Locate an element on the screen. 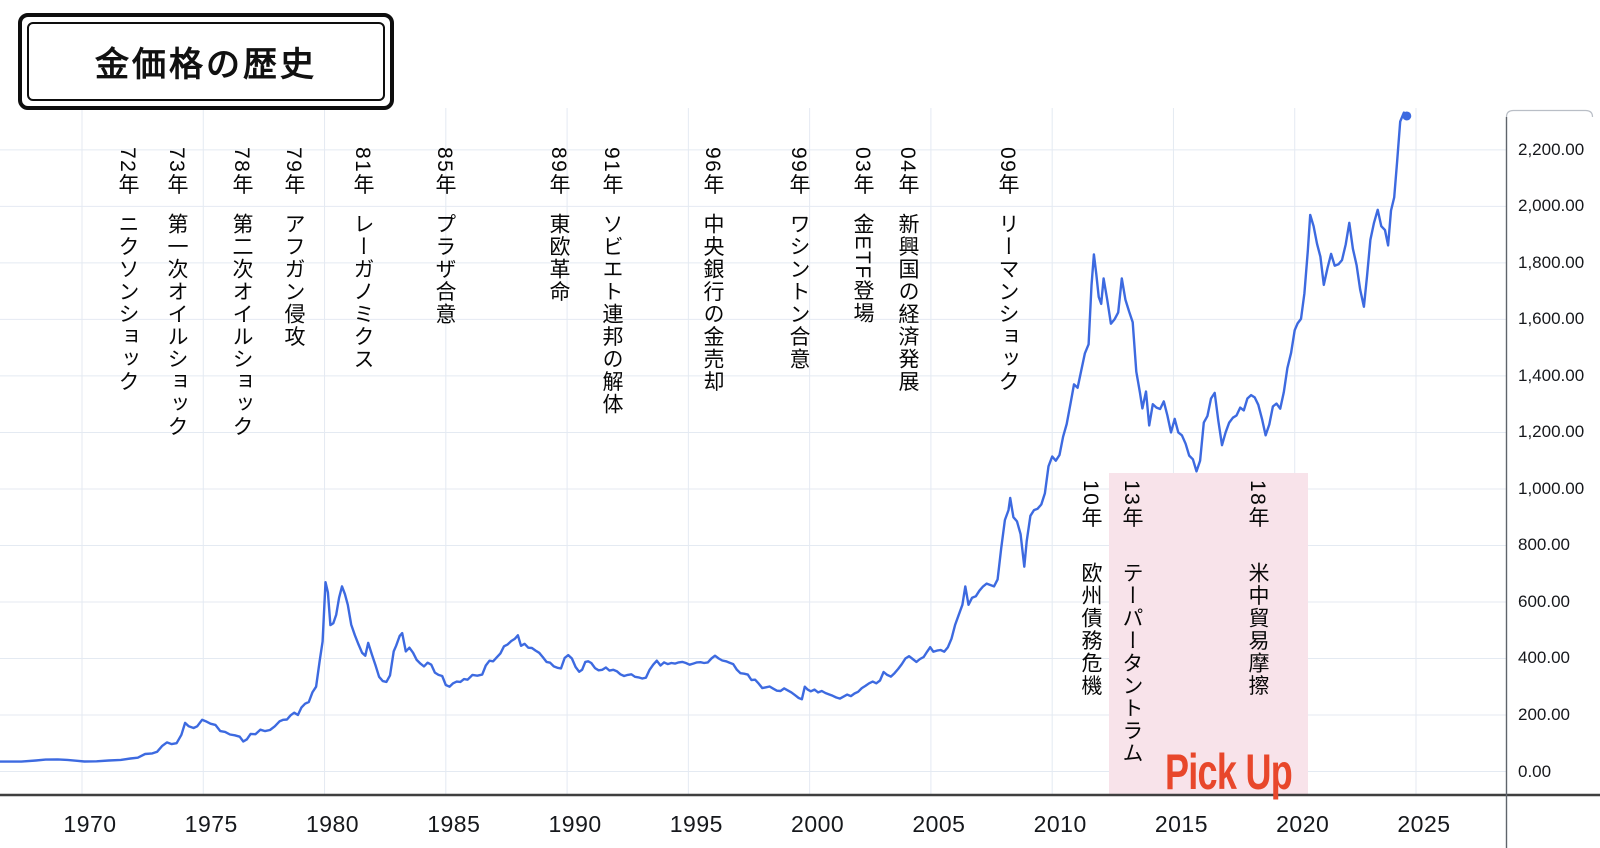 Image resolution: width=1600 pixels, height=848 pixels. y-axis-tick-label: 1,600.00 is located at coordinates (1551, 319).